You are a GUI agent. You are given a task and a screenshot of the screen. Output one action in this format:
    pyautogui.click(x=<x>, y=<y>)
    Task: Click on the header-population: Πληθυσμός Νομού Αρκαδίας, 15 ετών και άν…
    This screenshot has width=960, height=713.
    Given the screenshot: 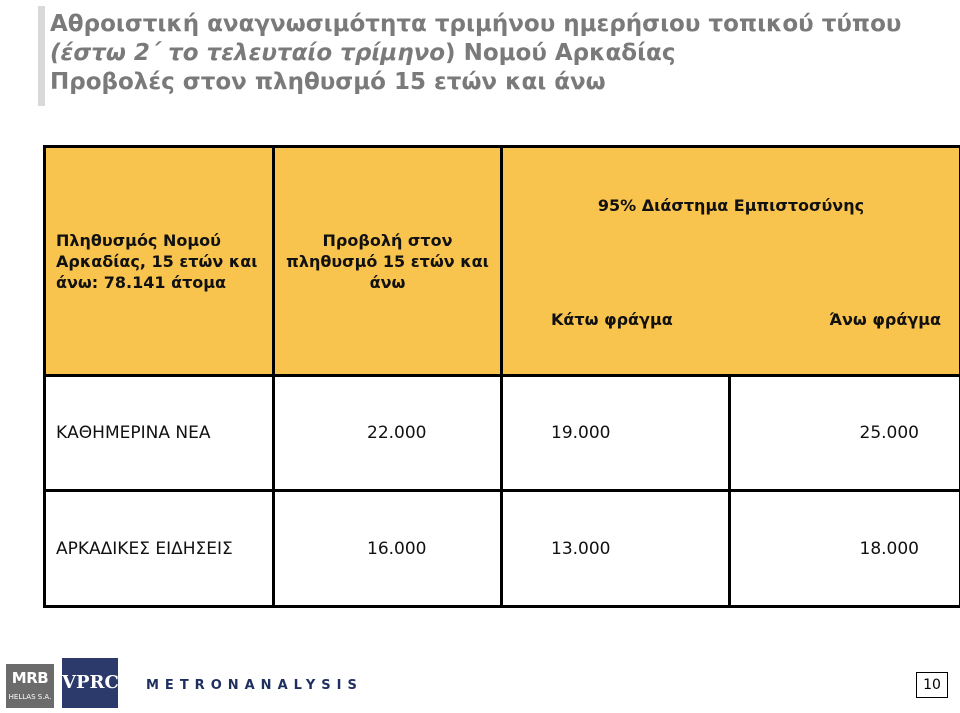 What is the action you would take?
    pyautogui.click(x=159, y=261)
    